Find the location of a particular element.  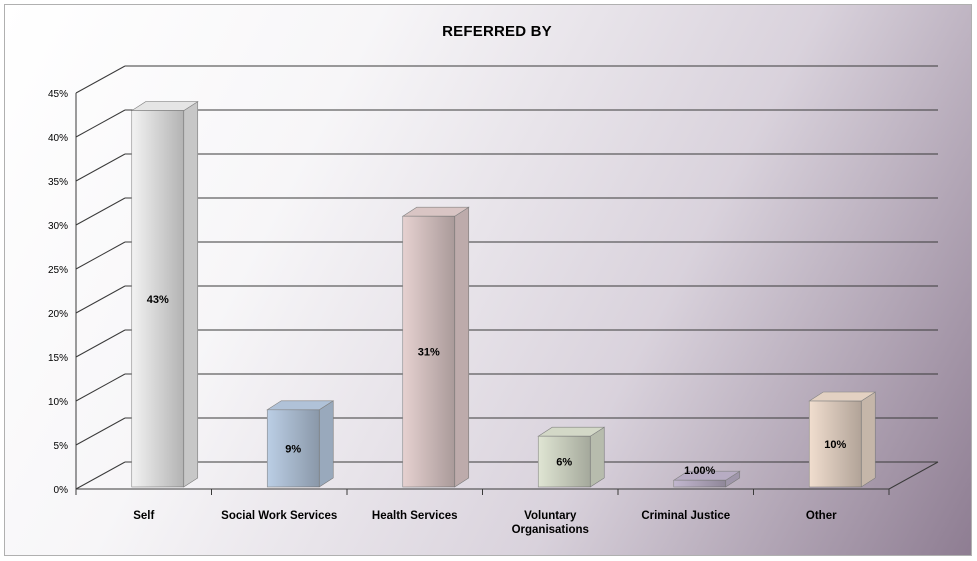

y-tick-label: 5% is located at coordinates (61, 446).